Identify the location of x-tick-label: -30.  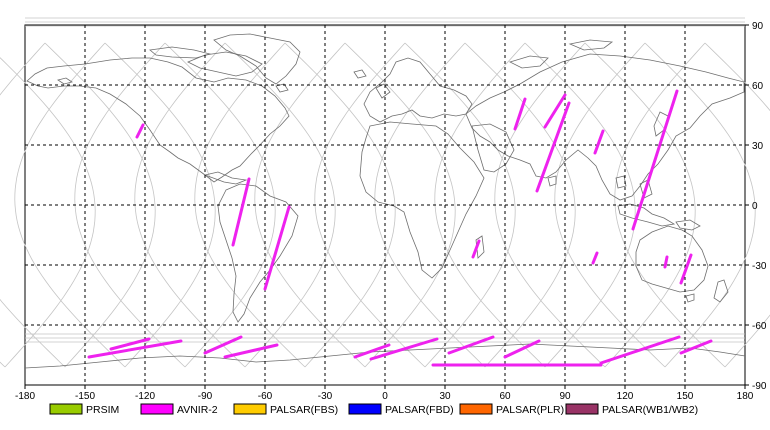
(325, 396).